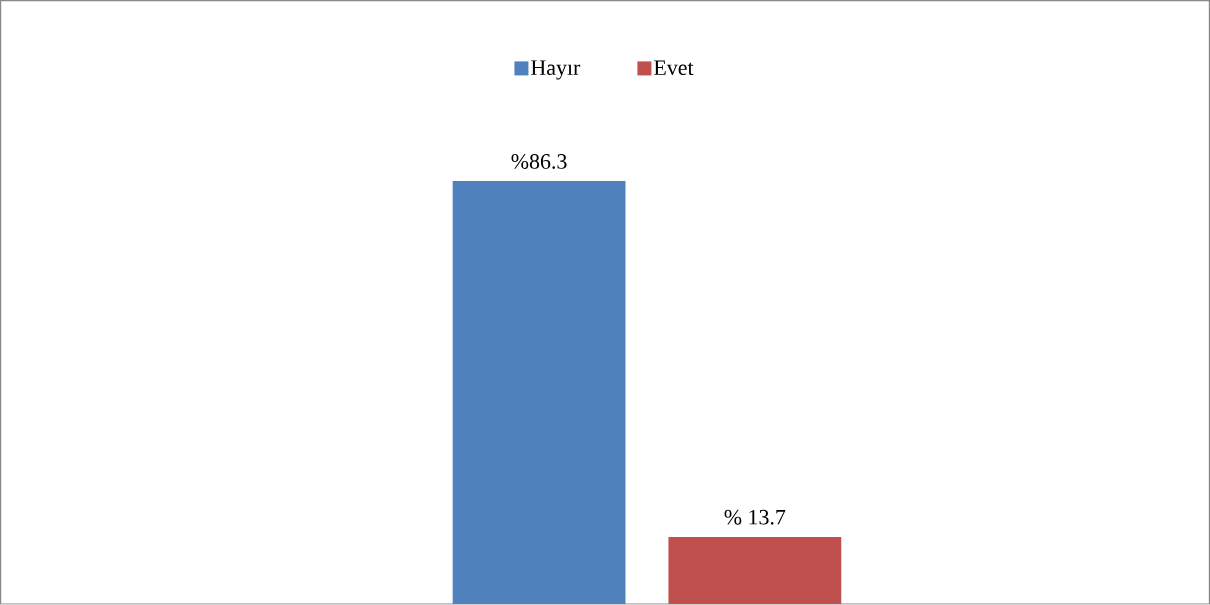  What do you see at coordinates (674, 68) in the screenshot?
I see `legend-label: Evet` at bounding box center [674, 68].